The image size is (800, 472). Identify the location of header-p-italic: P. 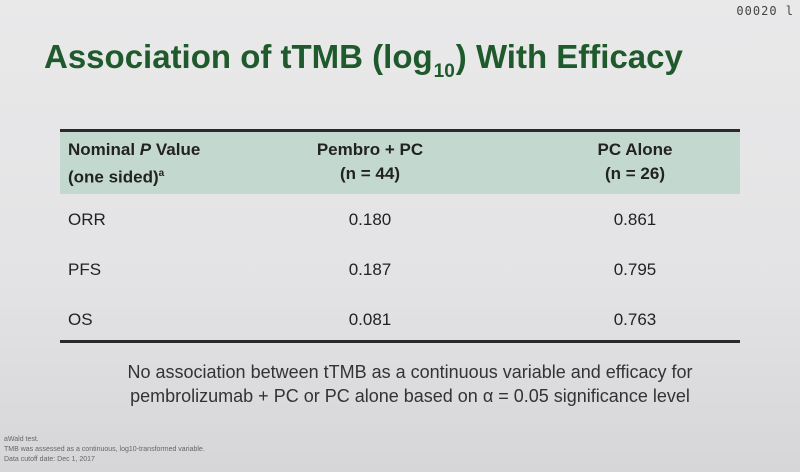
(145, 149).